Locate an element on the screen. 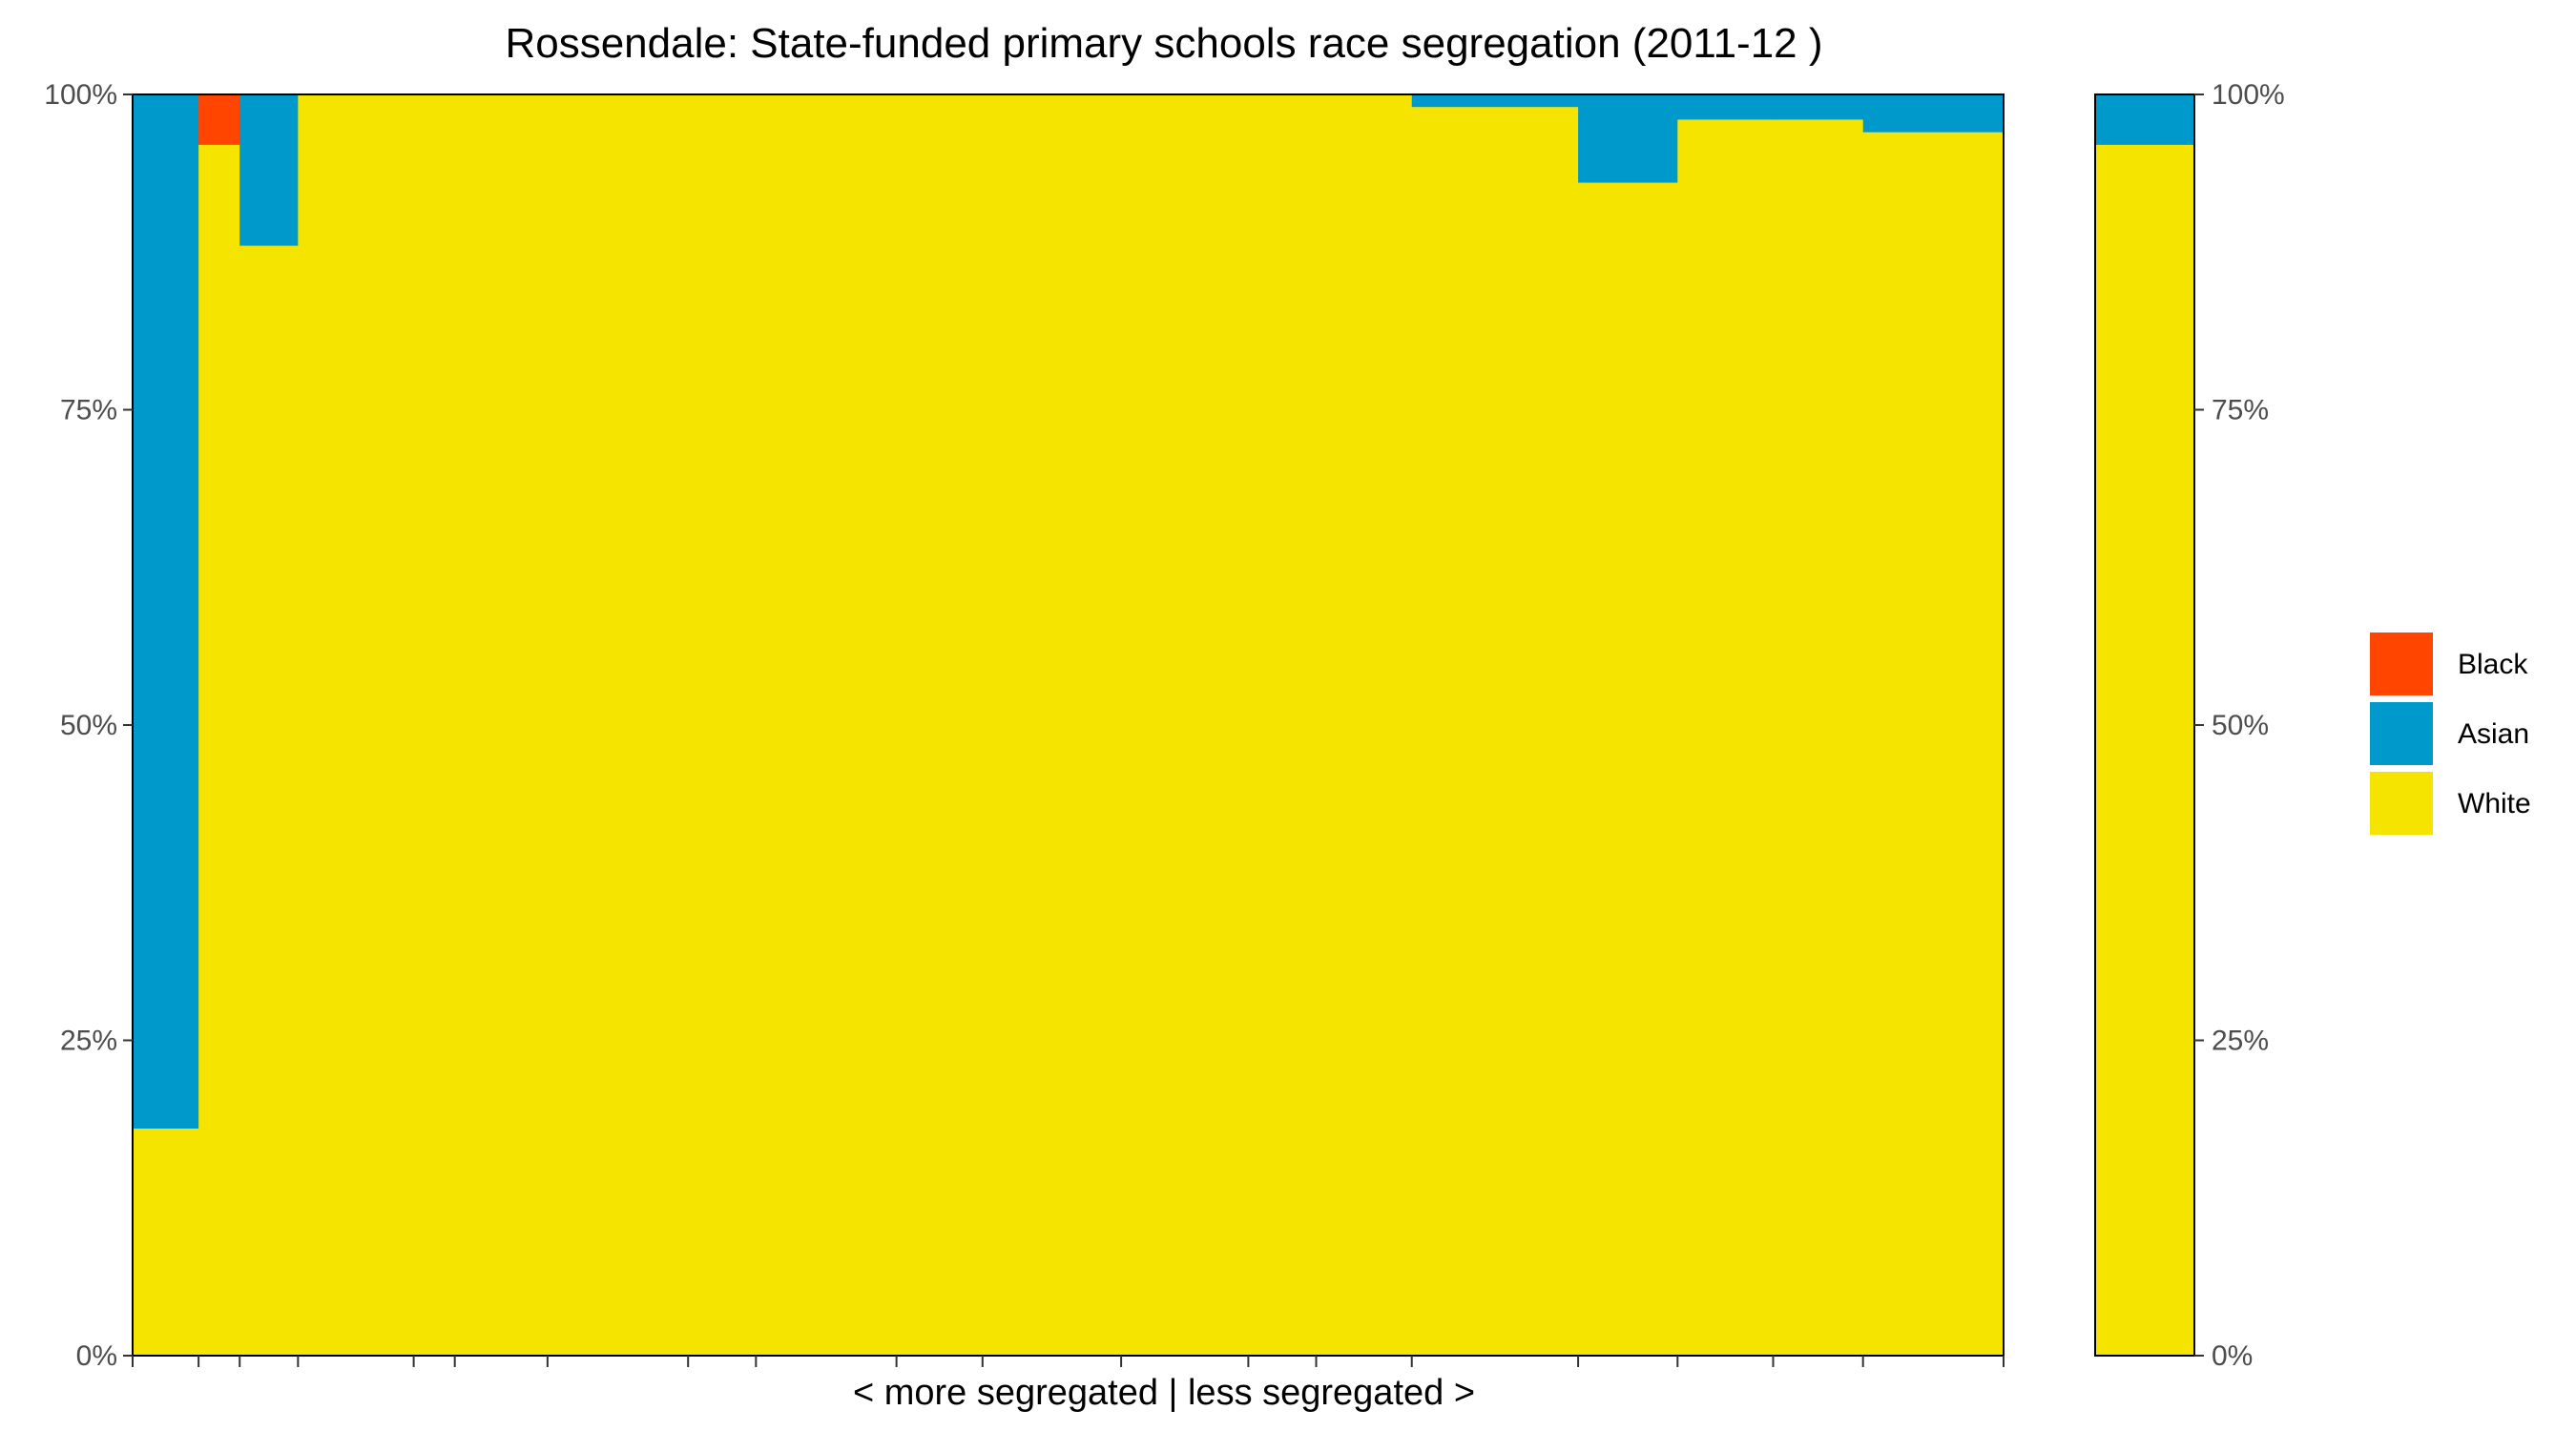 The image size is (2576, 1431). legend: Black Asian White is located at coordinates (2450, 734).